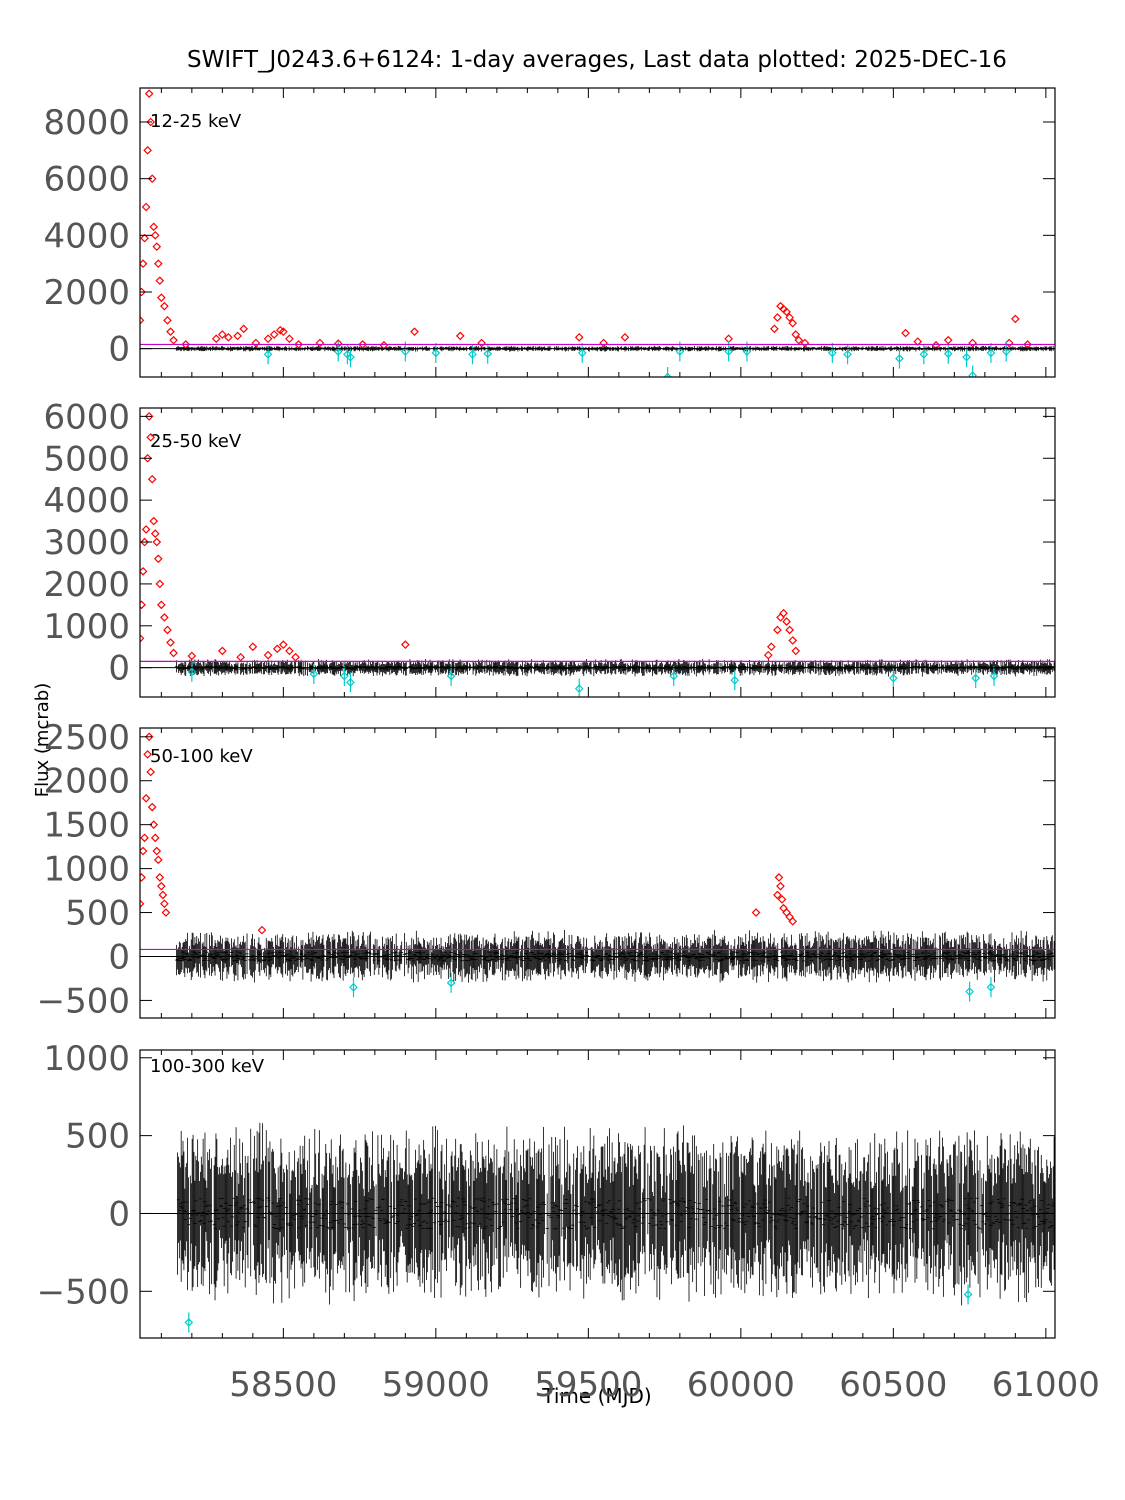  What do you see at coordinates (86, 627) in the screenshot?
I see `y-tick-label: 1000` at bounding box center [86, 627].